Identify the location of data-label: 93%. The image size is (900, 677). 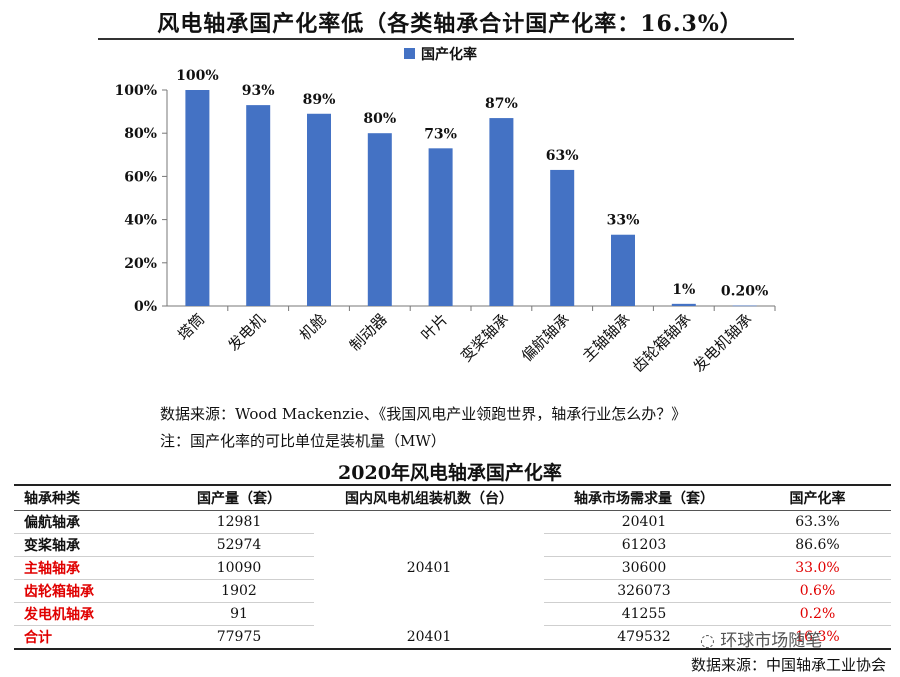
(258, 91).